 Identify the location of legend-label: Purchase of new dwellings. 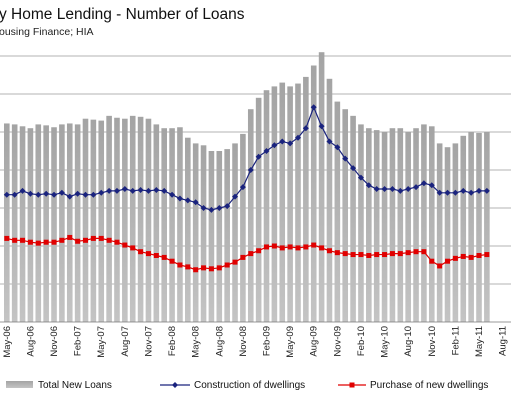
(429, 385).